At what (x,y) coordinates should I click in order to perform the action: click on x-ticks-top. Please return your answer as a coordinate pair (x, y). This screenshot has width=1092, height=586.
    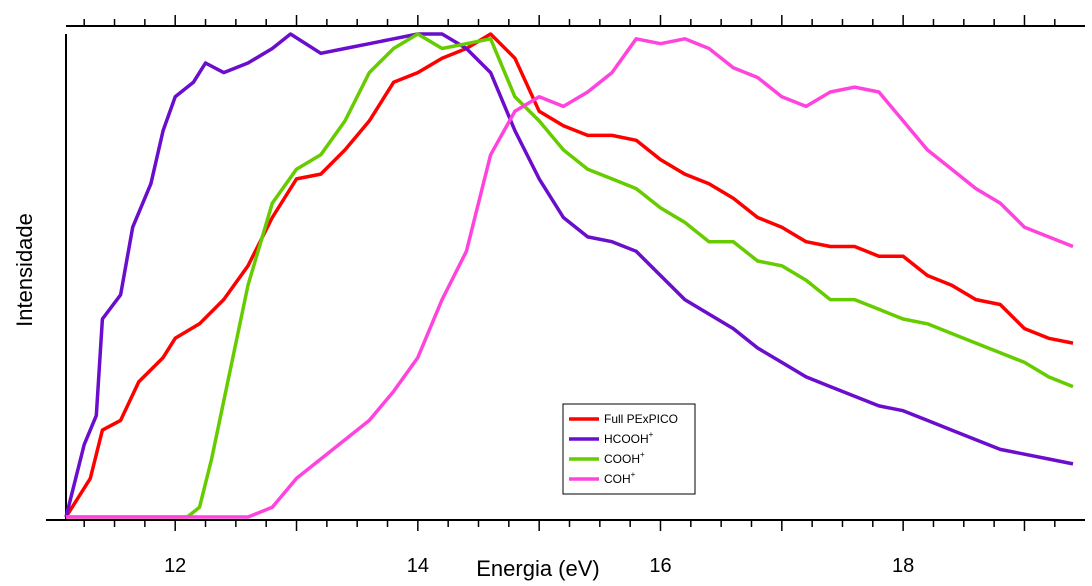
    Looking at the image, I should click on (569, 20).